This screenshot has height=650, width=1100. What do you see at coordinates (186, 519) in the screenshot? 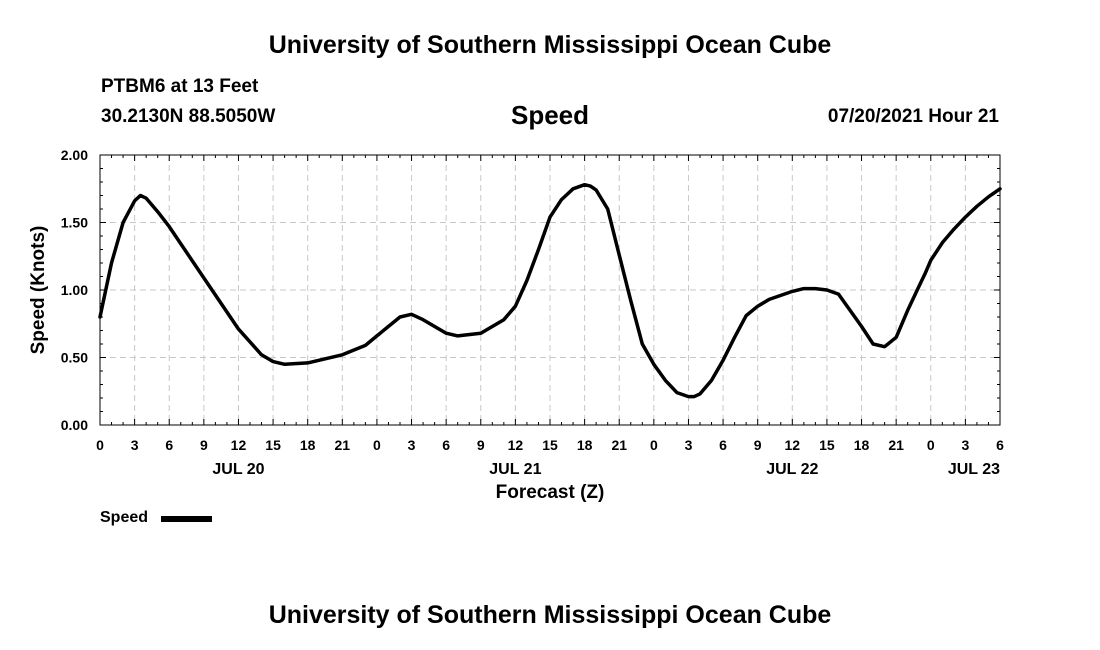
I see `legend-line-swatch` at bounding box center [186, 519].